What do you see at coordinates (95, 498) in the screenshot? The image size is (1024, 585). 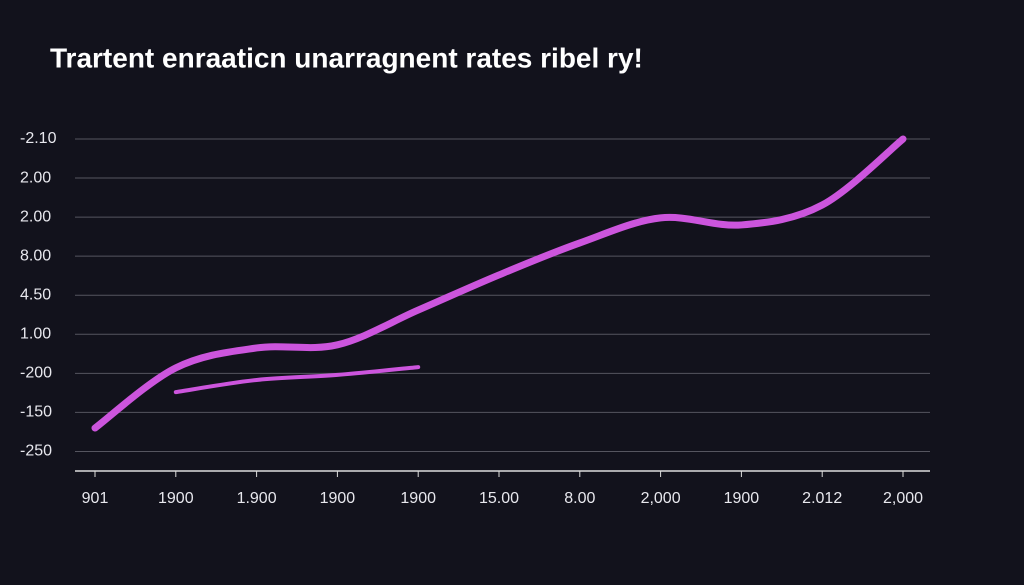 I see `x-tick-label: 901` at bounding box center [95, 498].